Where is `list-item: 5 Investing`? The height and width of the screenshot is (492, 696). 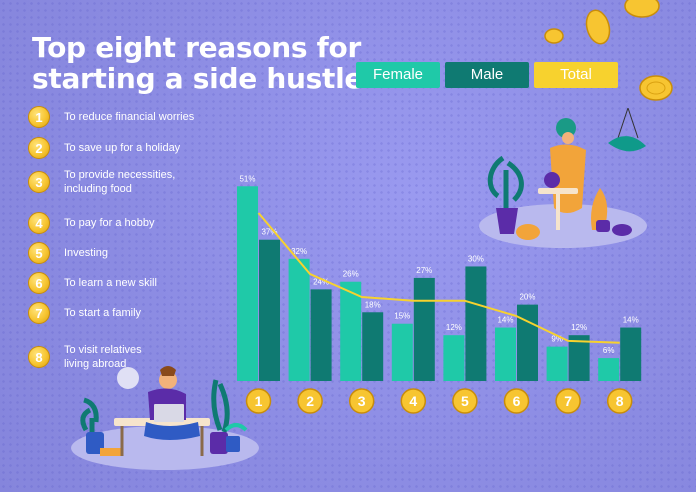
list-item: 5 Investing is located at coordinates (128, 253).